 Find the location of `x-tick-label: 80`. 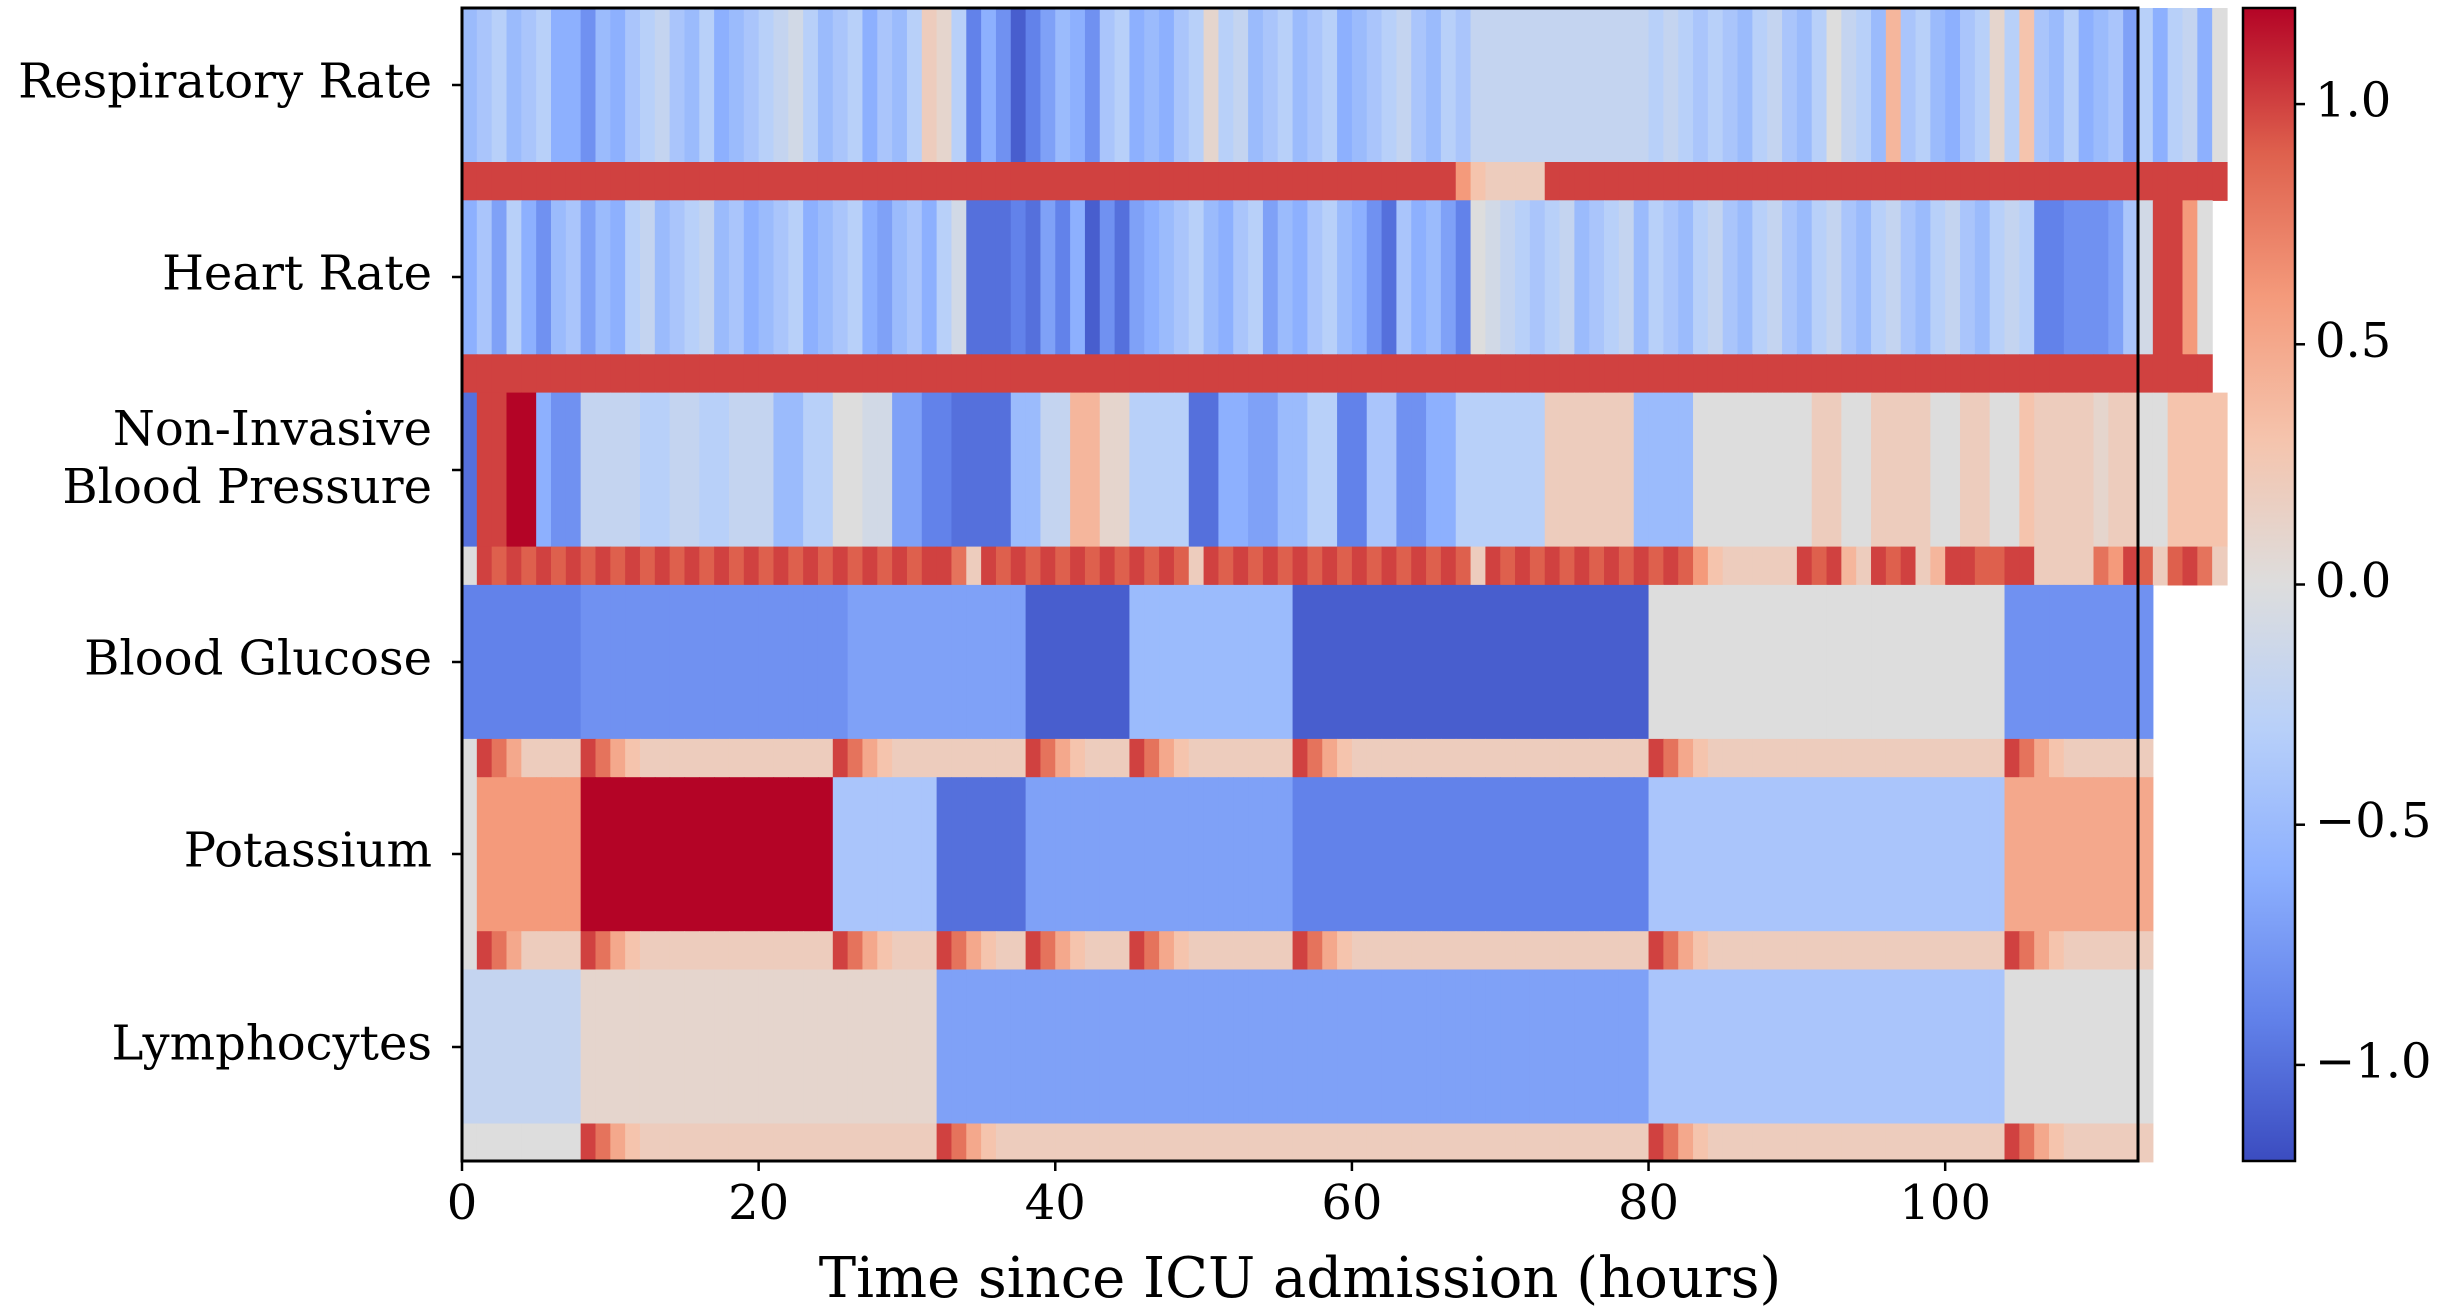

x-tick-label: 80 is located at coordinates (1648, 1203).